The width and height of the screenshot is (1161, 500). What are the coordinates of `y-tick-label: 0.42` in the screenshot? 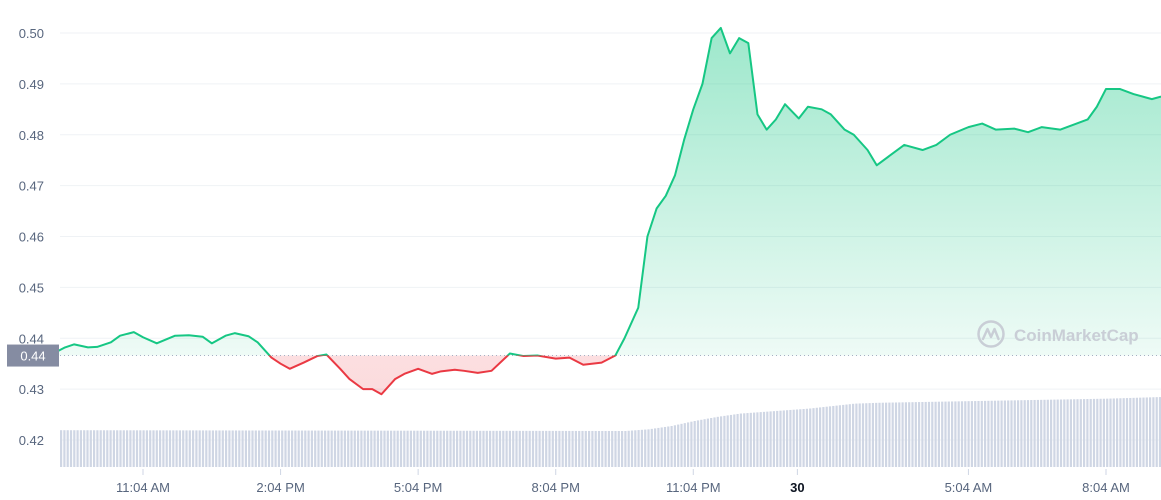 It's located at (31, 440).